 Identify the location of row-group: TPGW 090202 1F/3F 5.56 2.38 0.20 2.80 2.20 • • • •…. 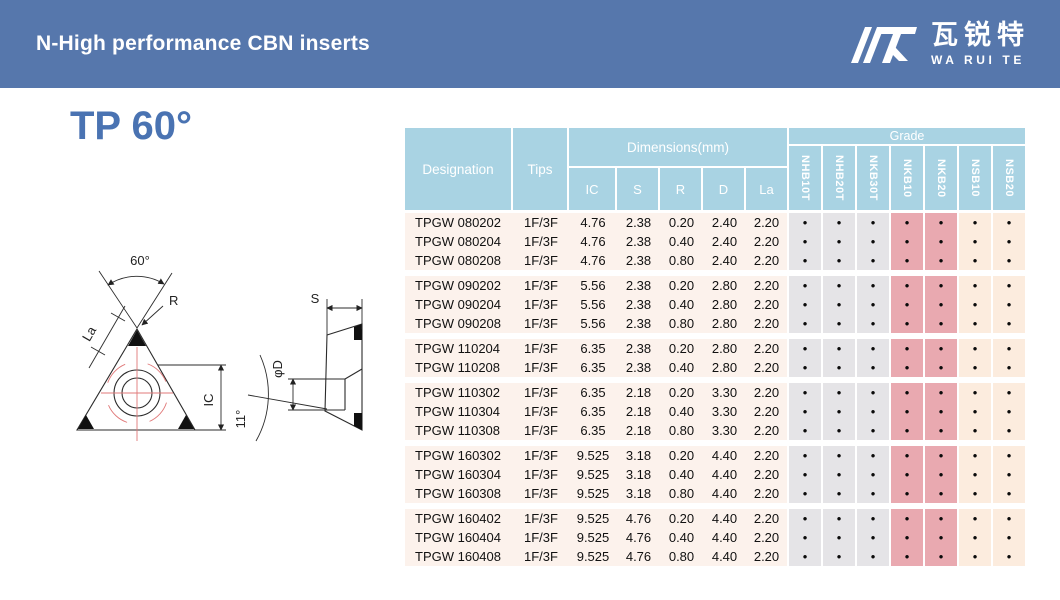
(715, 304).